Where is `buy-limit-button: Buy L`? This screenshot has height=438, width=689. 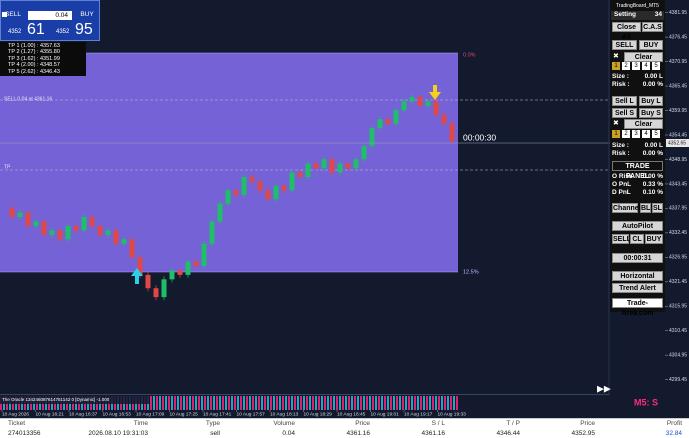
buy-limit-button: Buy L is located at coordinates (651, 101).